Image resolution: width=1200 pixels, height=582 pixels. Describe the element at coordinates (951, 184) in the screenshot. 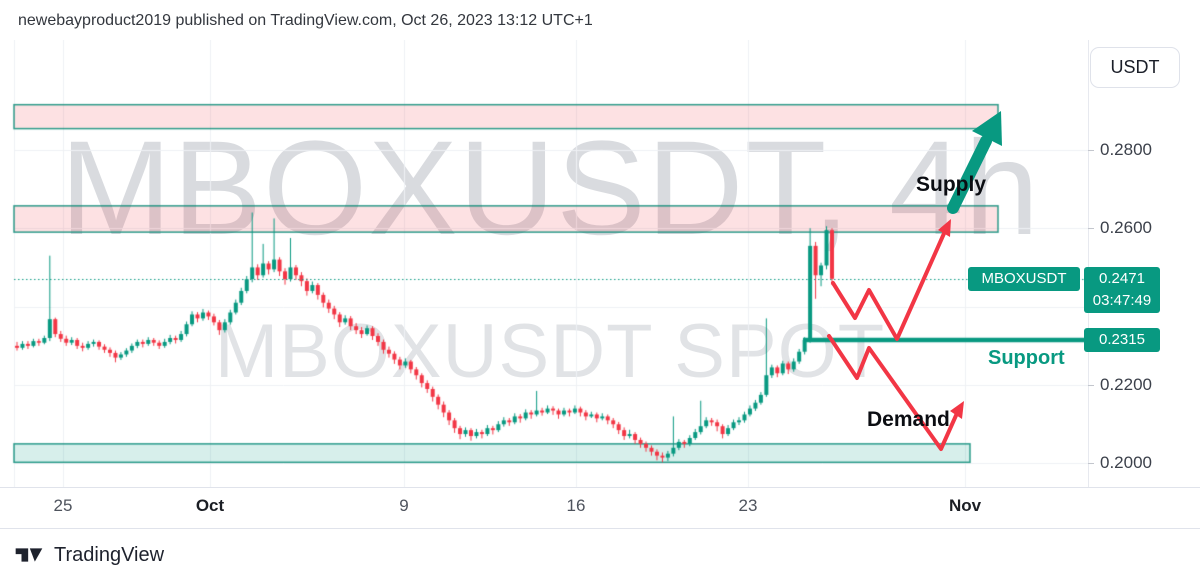

I see `supply-label: Supply` at that location.